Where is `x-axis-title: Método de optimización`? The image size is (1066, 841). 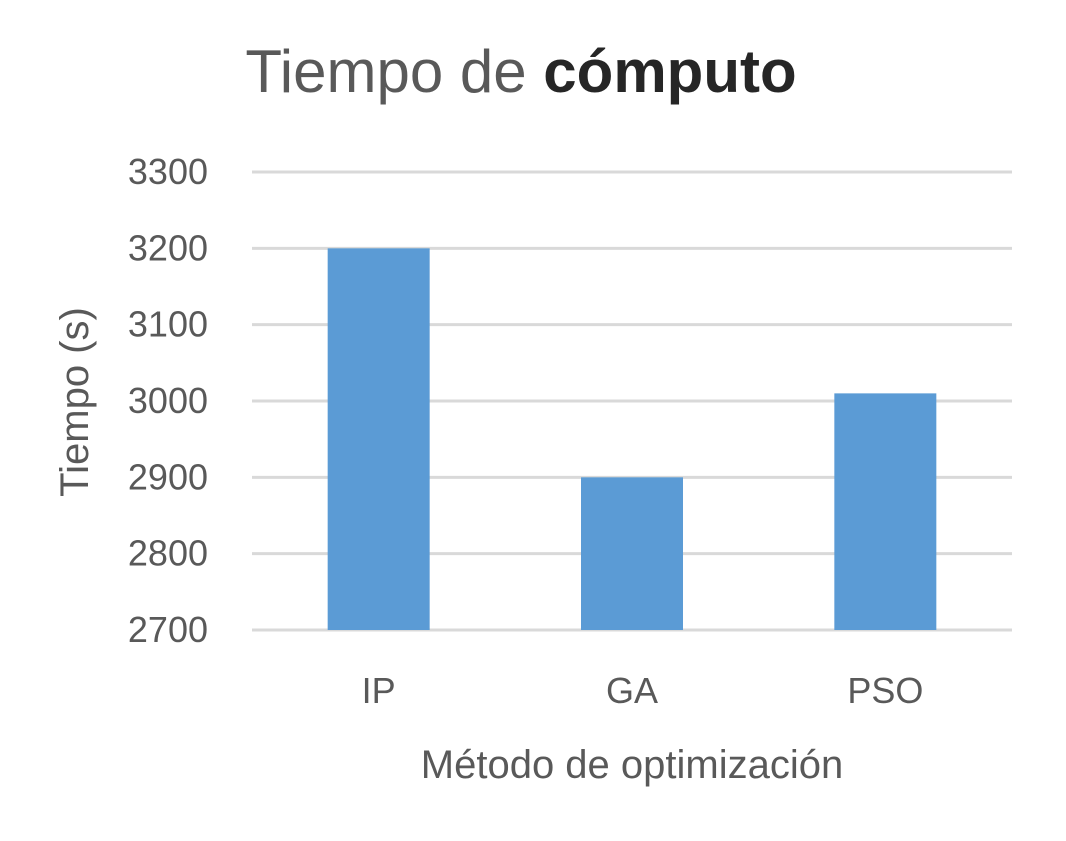
x-axis-title: Método de optimización is located at coordinates (632, 765).